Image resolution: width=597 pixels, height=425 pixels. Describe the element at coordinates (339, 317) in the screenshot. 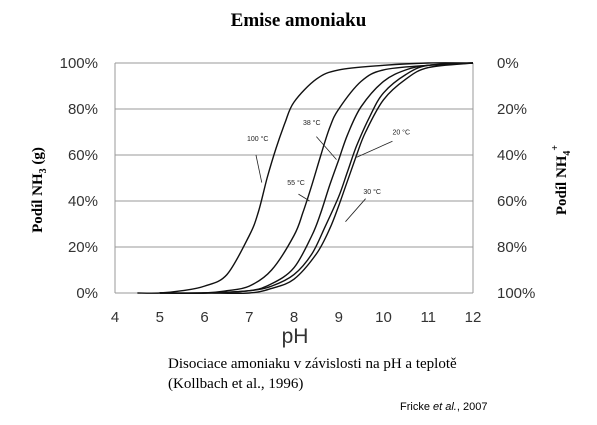

I see `x-tick-label: 9` at that location.